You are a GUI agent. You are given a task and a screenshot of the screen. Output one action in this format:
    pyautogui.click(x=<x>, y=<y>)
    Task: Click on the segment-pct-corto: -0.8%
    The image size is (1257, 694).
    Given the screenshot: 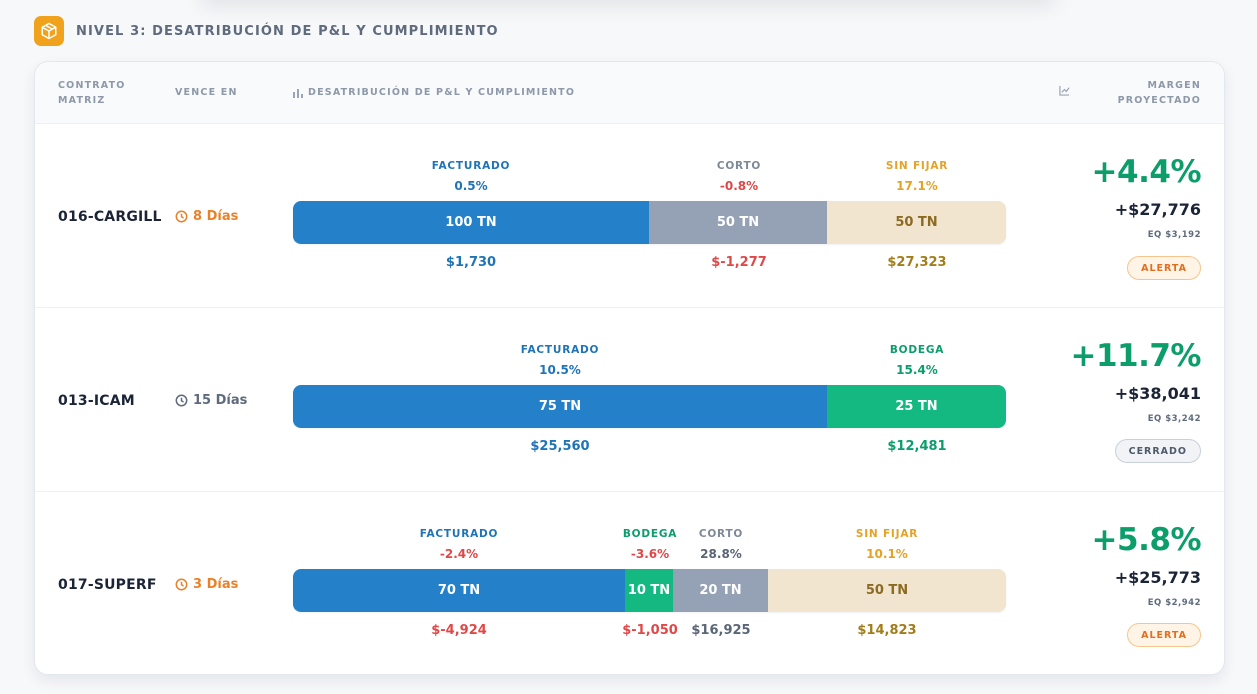 What is the action you would take?
    pyautogui.click(x=739, y=186)
    